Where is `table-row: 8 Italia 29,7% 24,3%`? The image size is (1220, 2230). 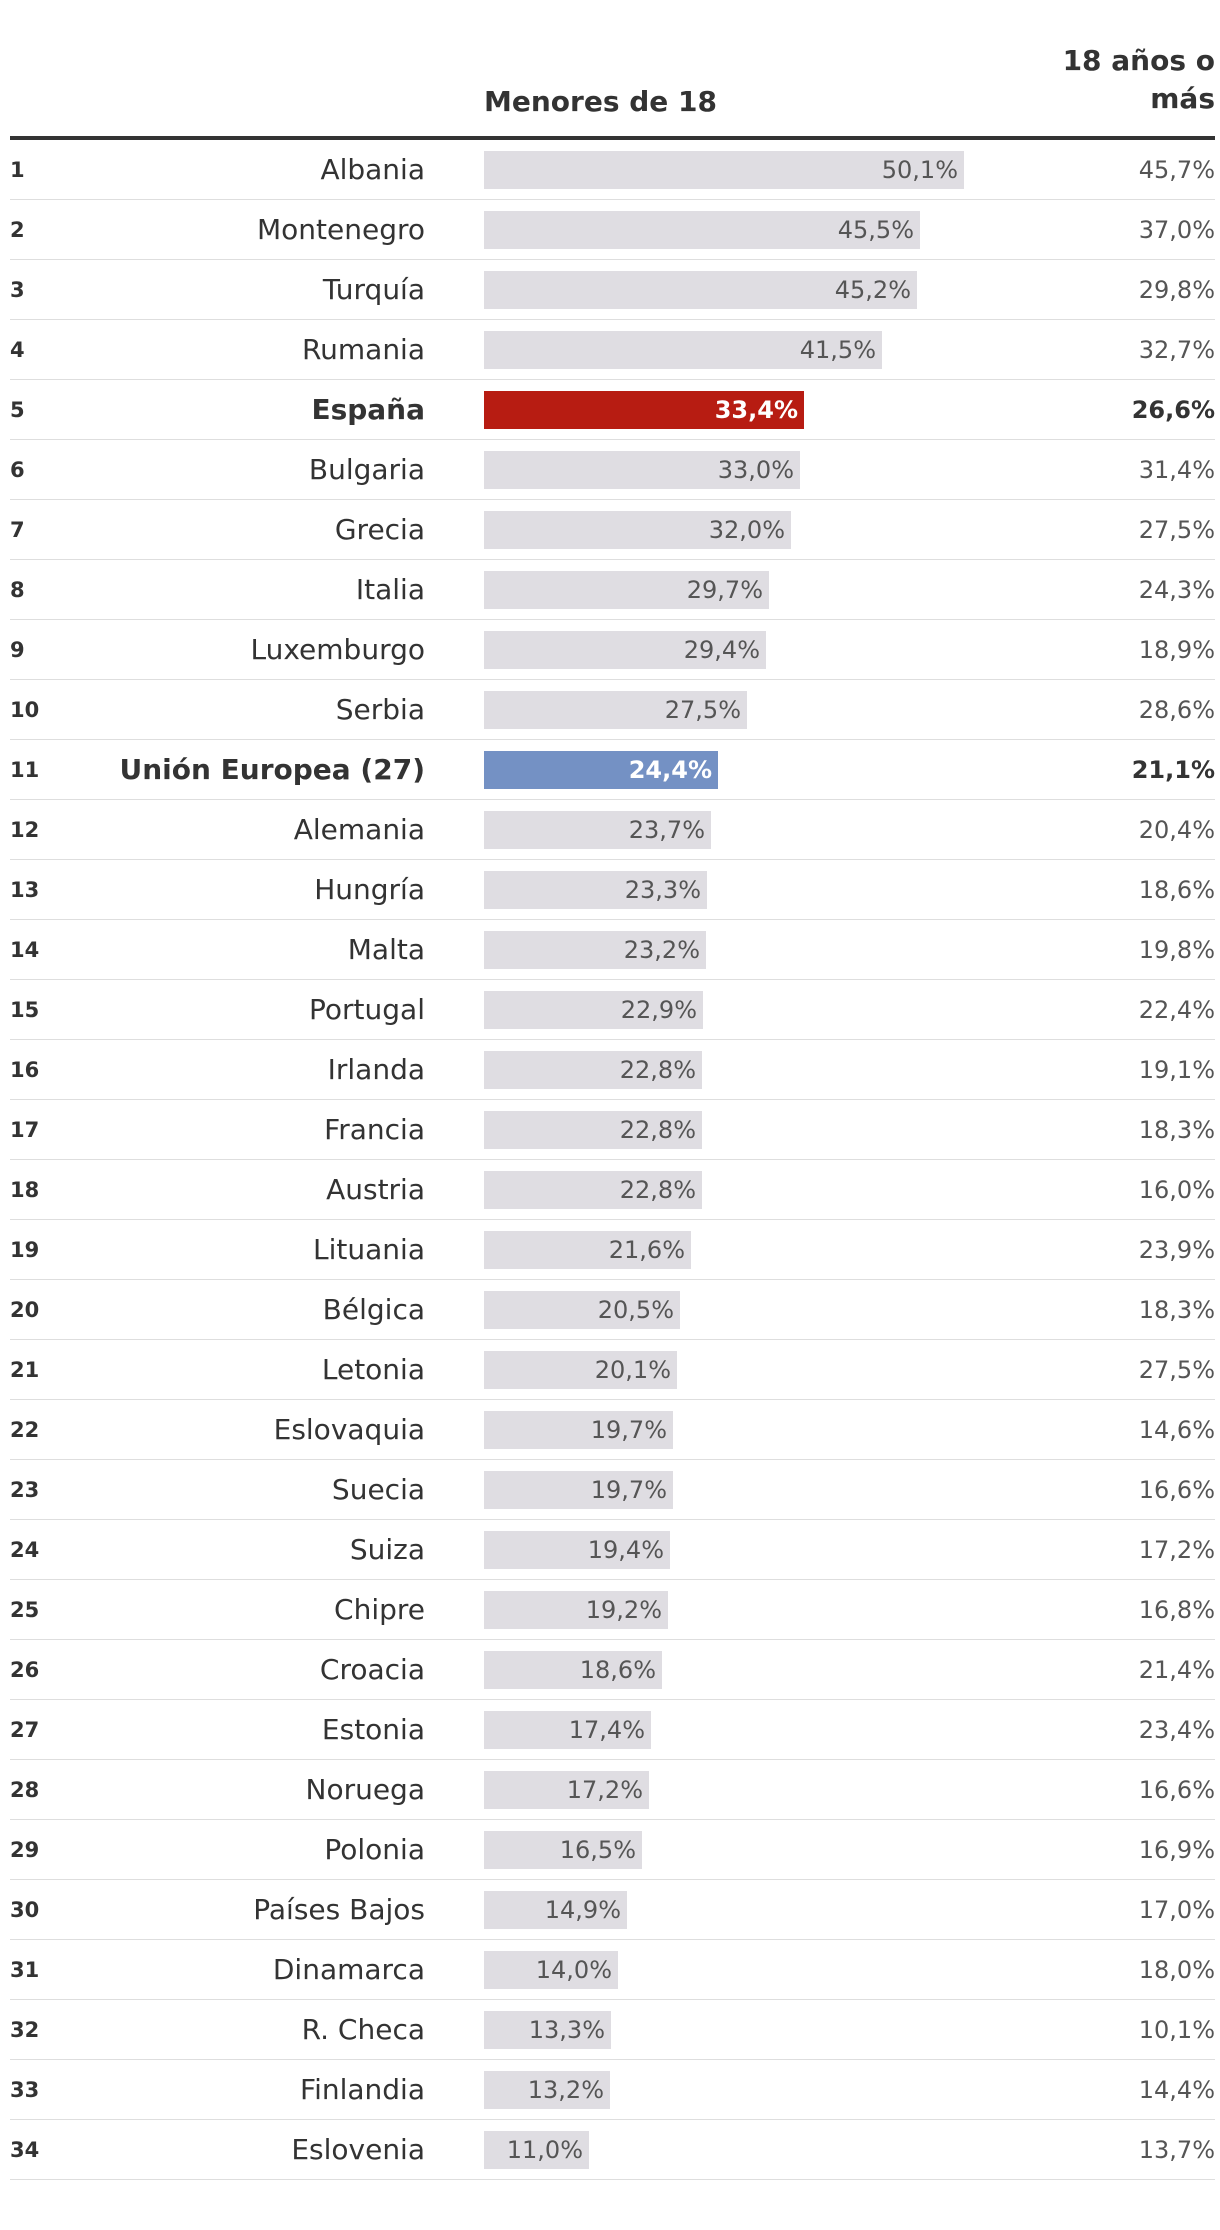 table-row: 8 Italia 29,7% 24,3% is located at coordinates (612, 590).